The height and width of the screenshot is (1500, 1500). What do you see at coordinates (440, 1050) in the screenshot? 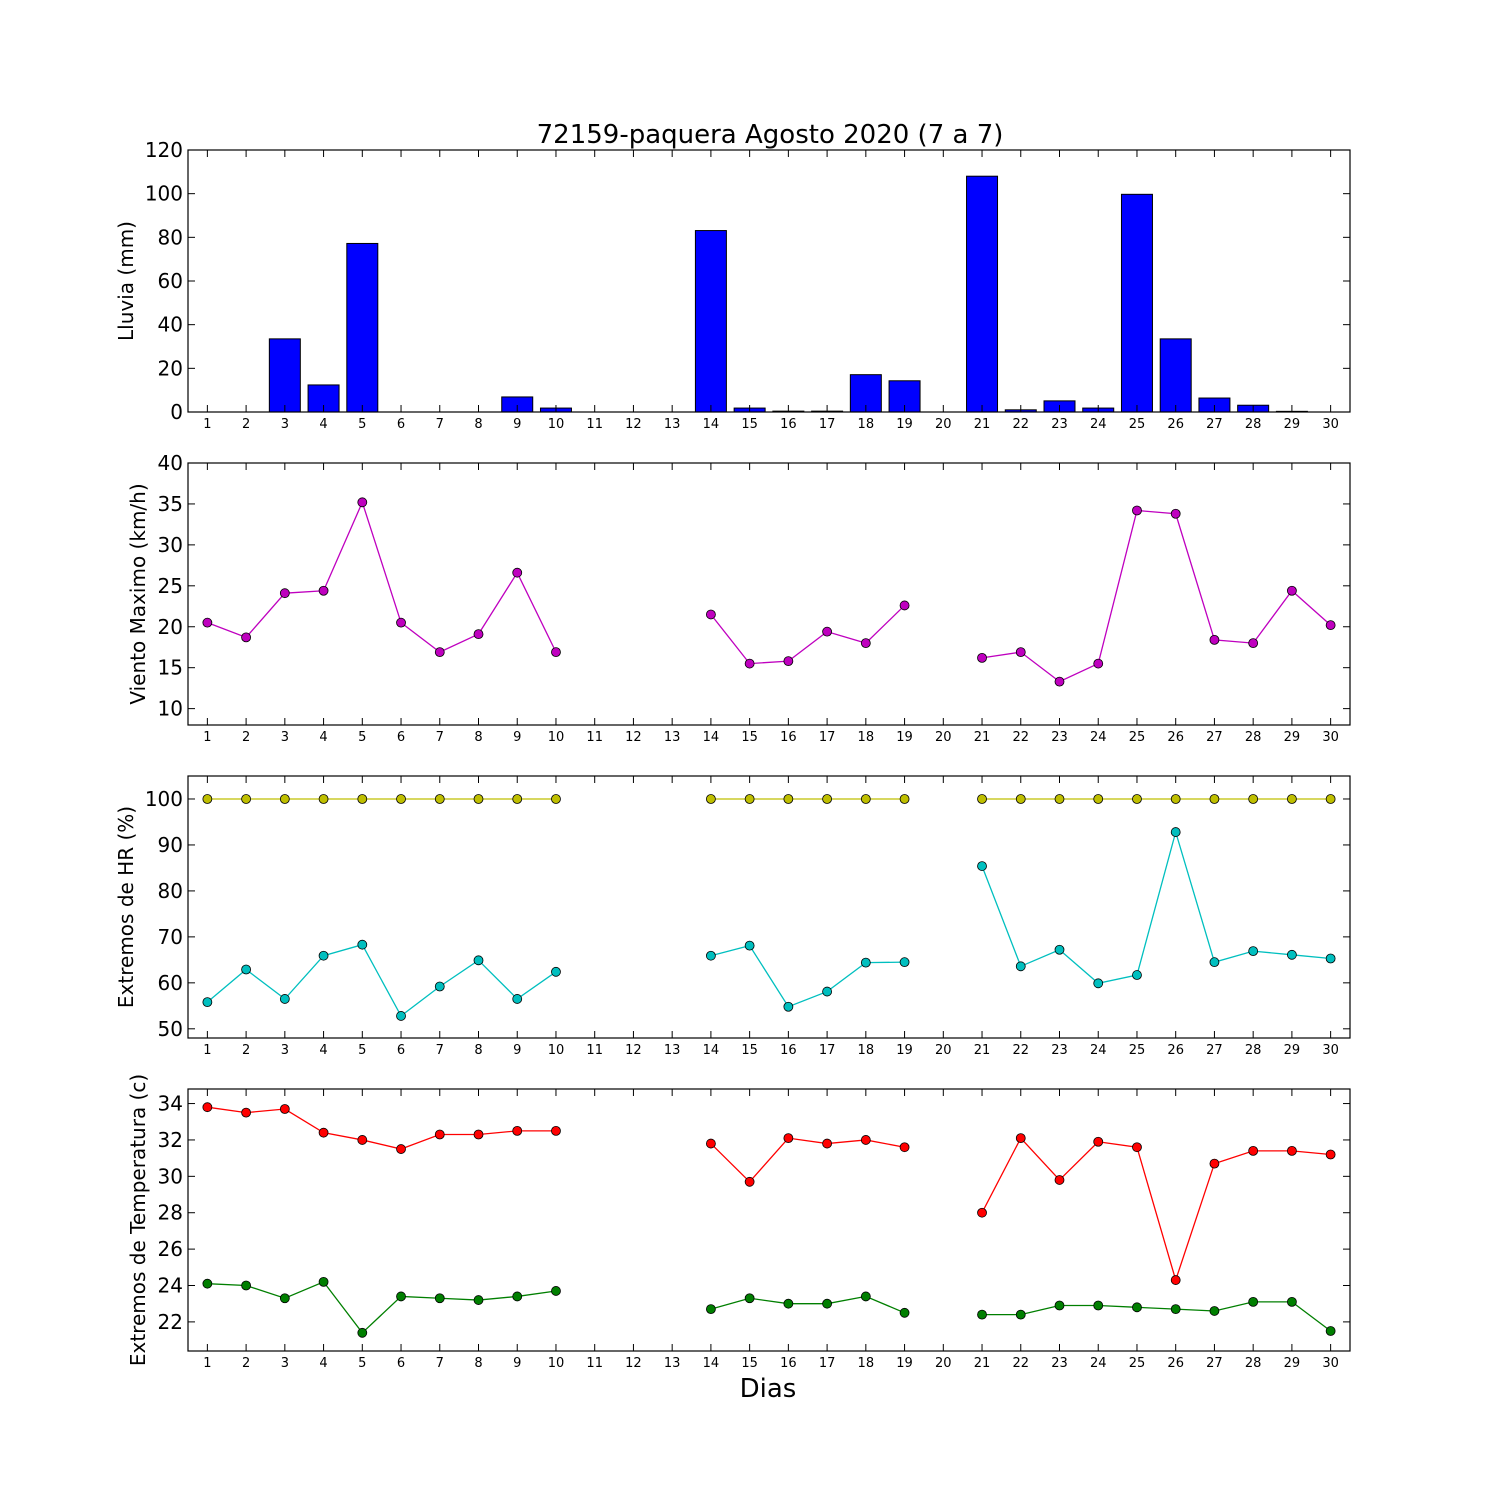
I see `x-tick-label: 7` at bounding box center [440, 1050].